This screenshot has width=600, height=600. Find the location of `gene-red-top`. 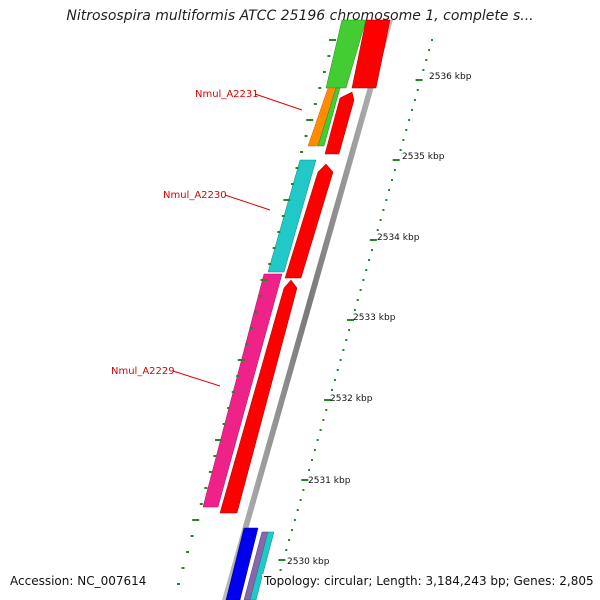

gene-red-top is located at coordinates (371, 54).